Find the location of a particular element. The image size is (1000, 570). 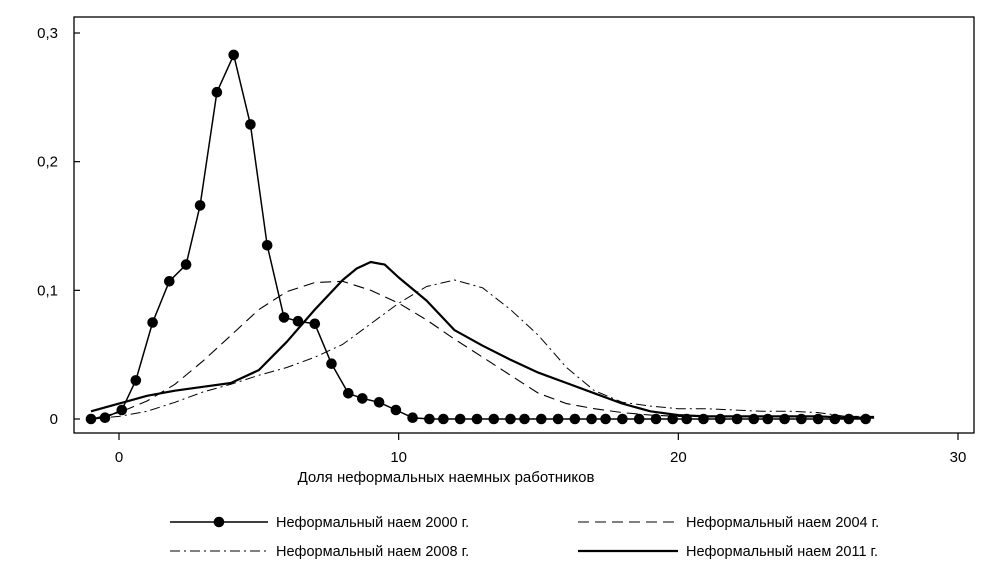

x-tick-label: 20 is located at coordinates (678, 457).